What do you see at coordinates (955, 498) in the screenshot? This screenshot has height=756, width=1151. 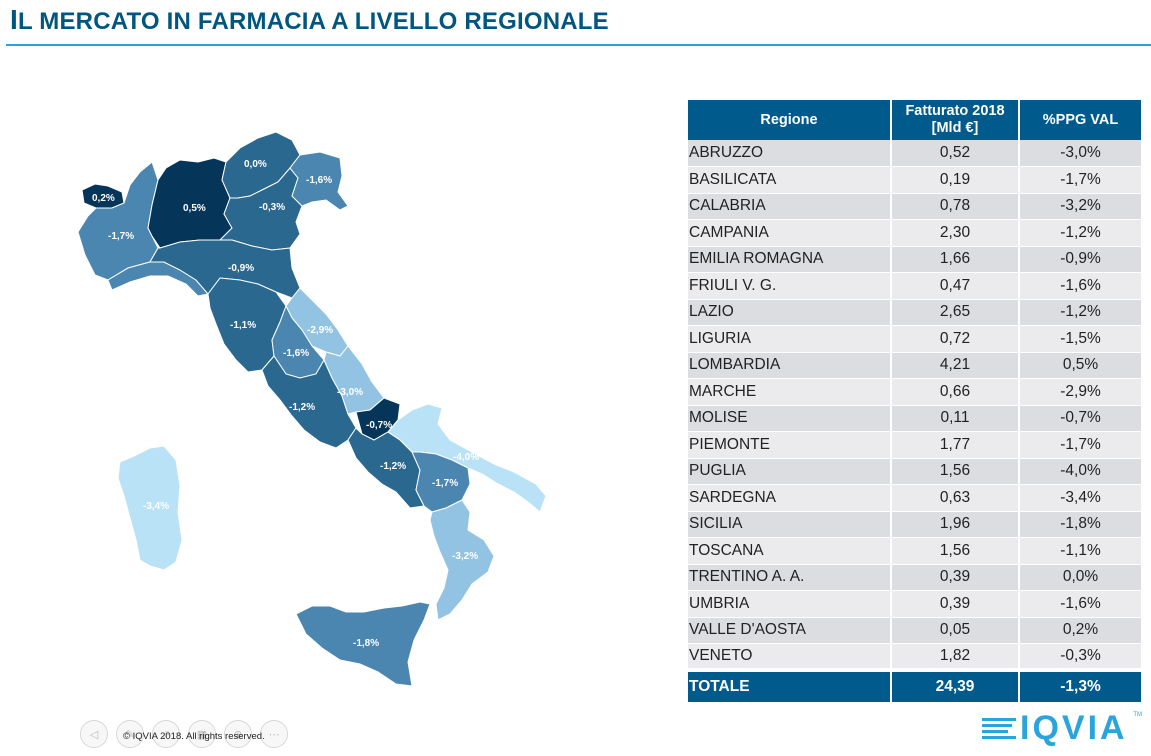 I see `cell-fatturato: 0,63` at bounding box center [955, 498].